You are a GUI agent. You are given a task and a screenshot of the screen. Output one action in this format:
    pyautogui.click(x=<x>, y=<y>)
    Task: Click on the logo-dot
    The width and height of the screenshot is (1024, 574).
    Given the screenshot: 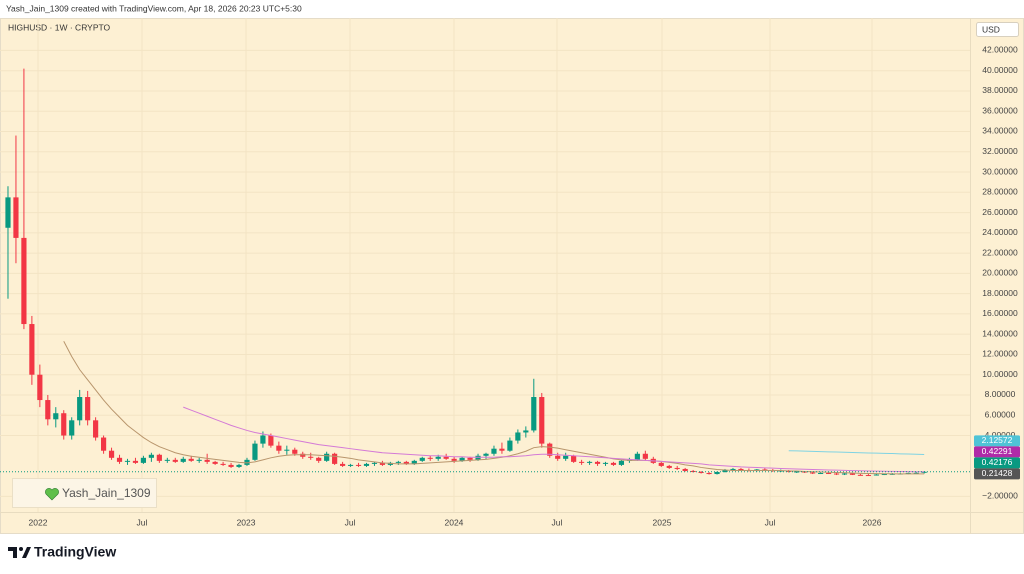 What is the action you would take?
    pyautogui.click(x=21, y=549)
    